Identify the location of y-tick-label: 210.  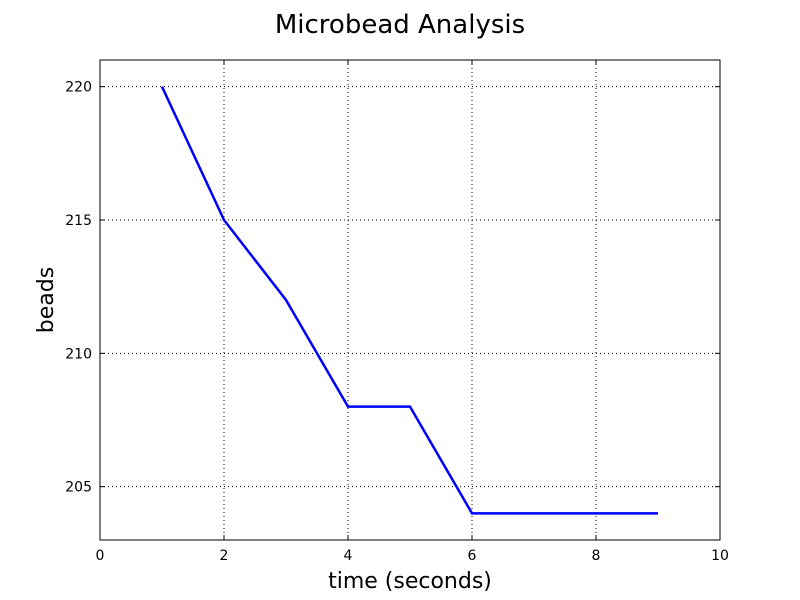
(78, 354).